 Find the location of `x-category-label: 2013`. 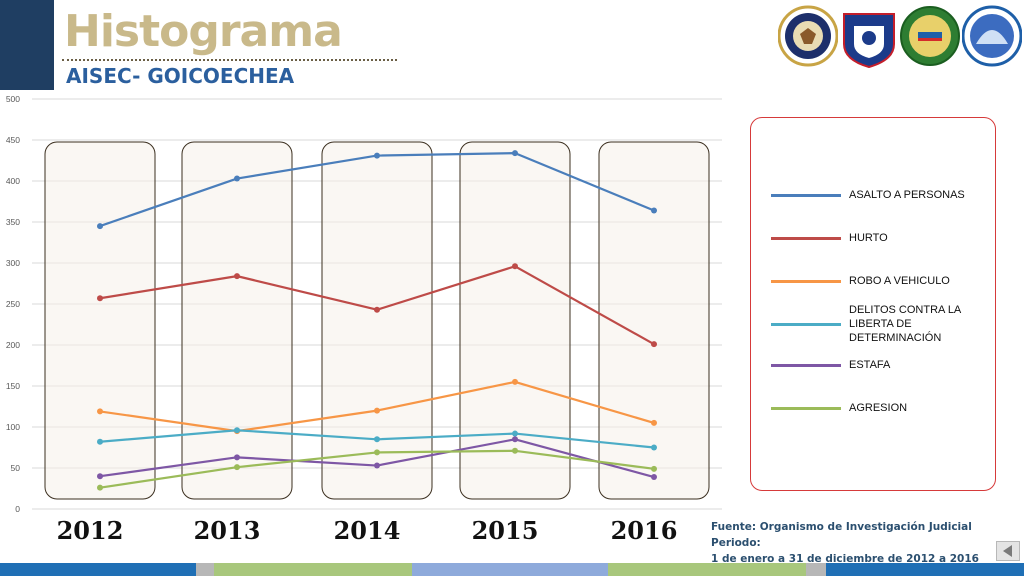

x-category-label: 2013 is located at coordinates (227, 530).